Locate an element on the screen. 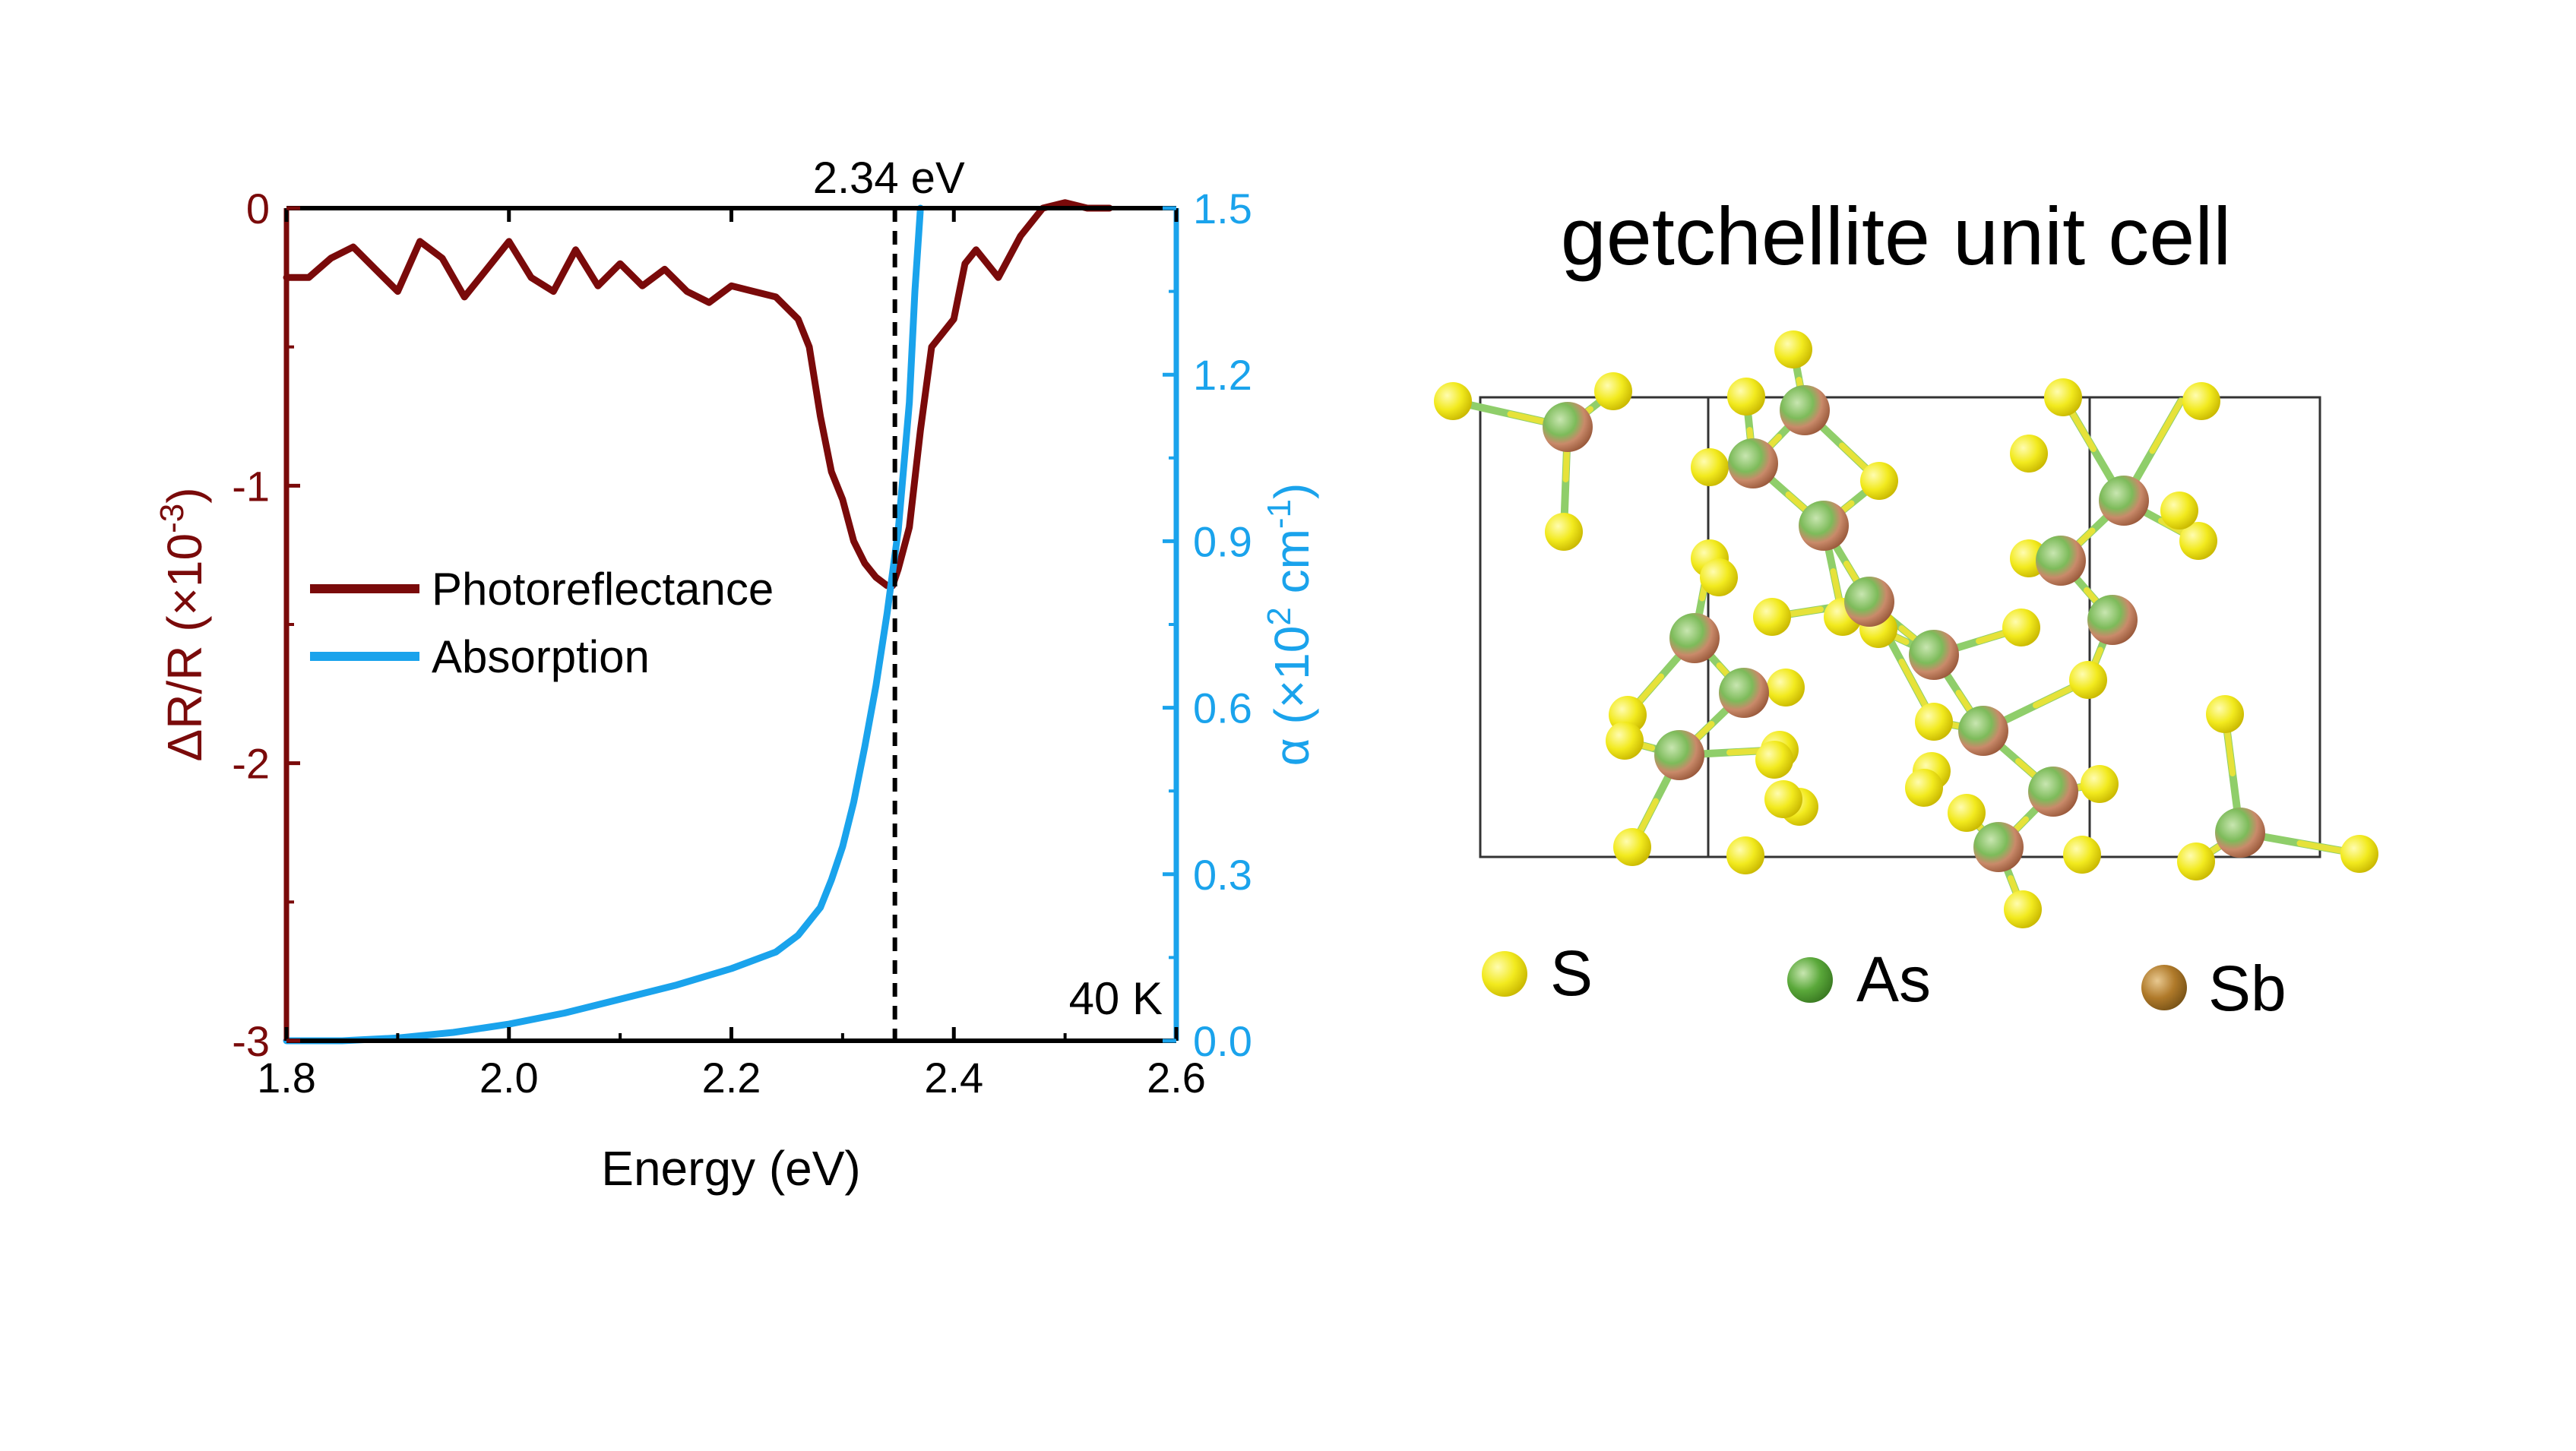  right-y-tick-label: 0.3 is located at coordinates (1222, 875).